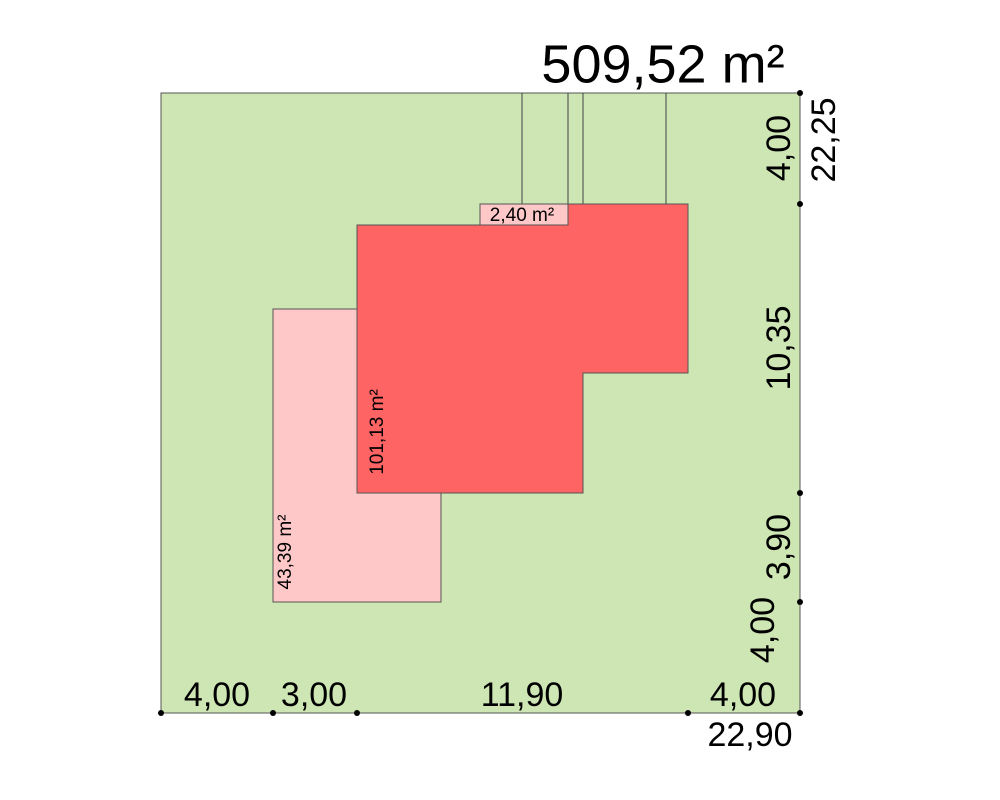 This screenshot has height=800, width=1000. I want to click on area-label: 101,13 m², so click(377, 432).